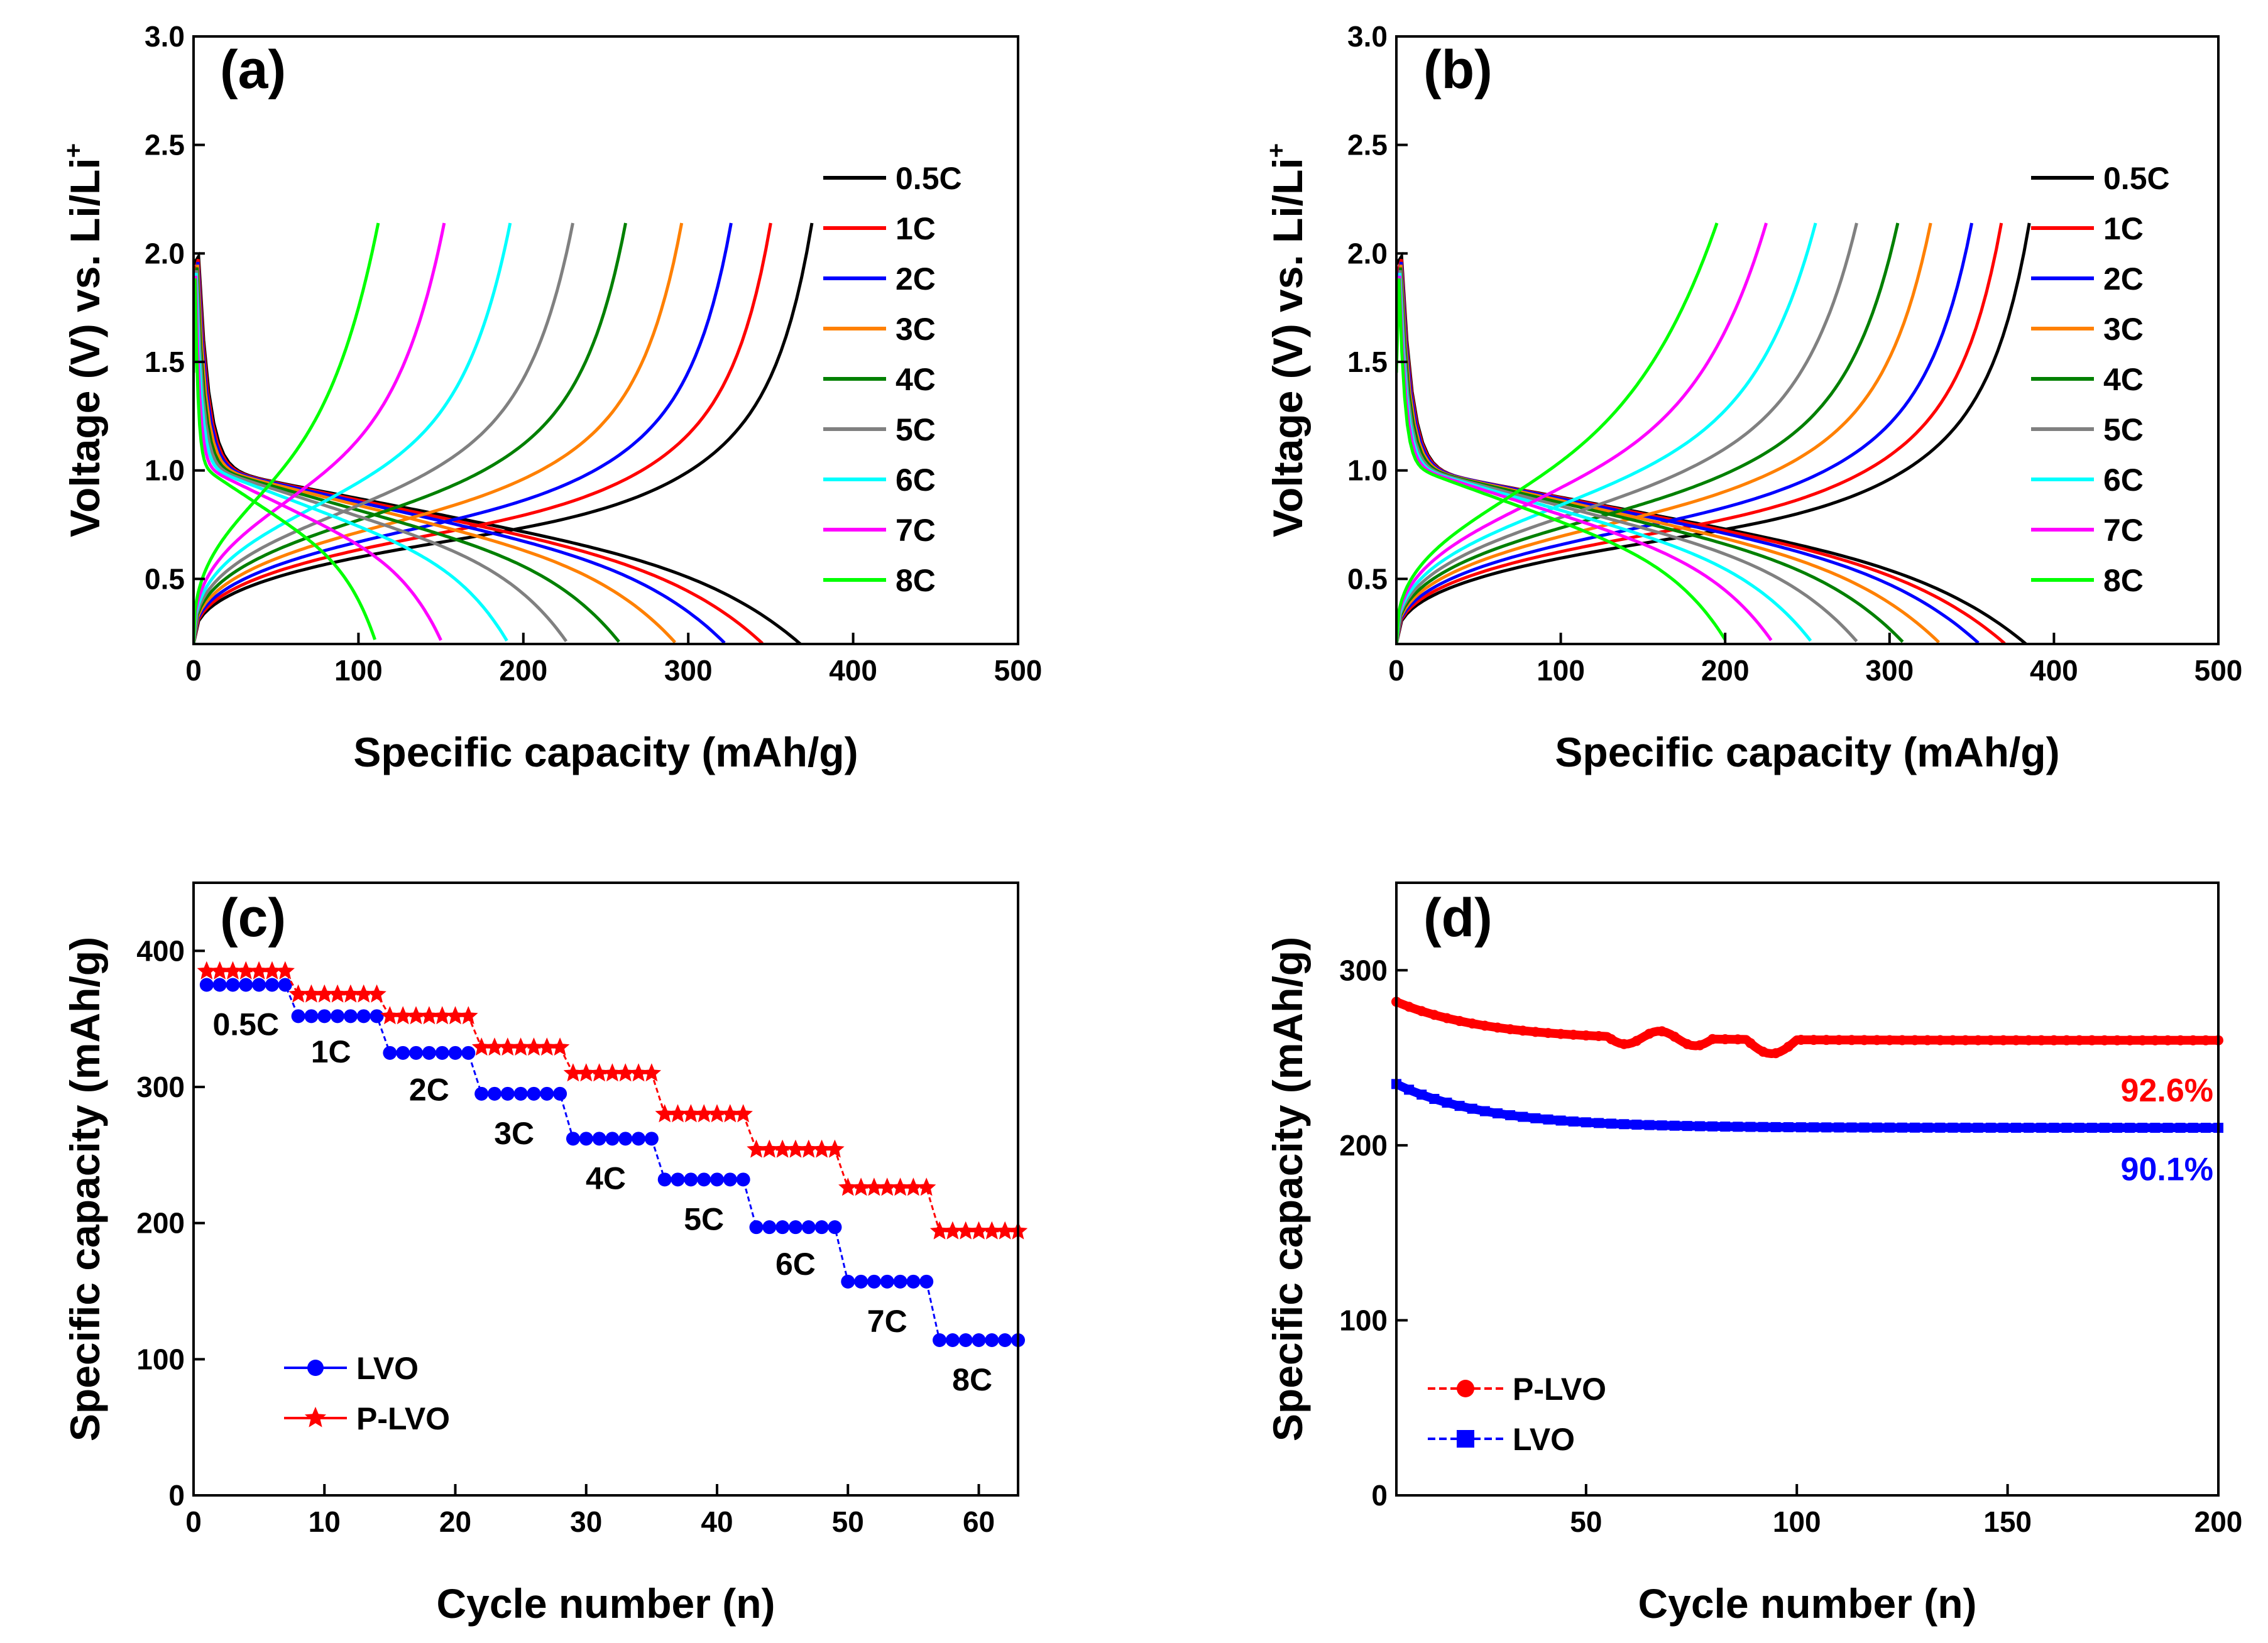  Describe the element at coordinates (403, 1418) in the screenshot. I see `panel-c-legend-label-P-LVO: P-LVO` at that location.